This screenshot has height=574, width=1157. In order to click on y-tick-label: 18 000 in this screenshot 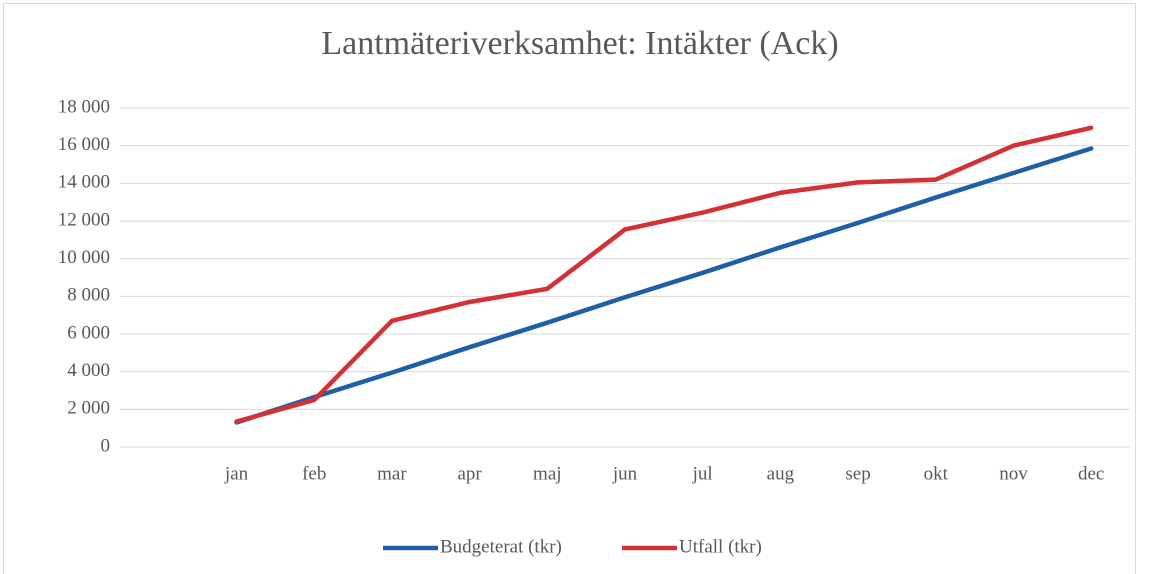, I will do `click(84, 106)`.